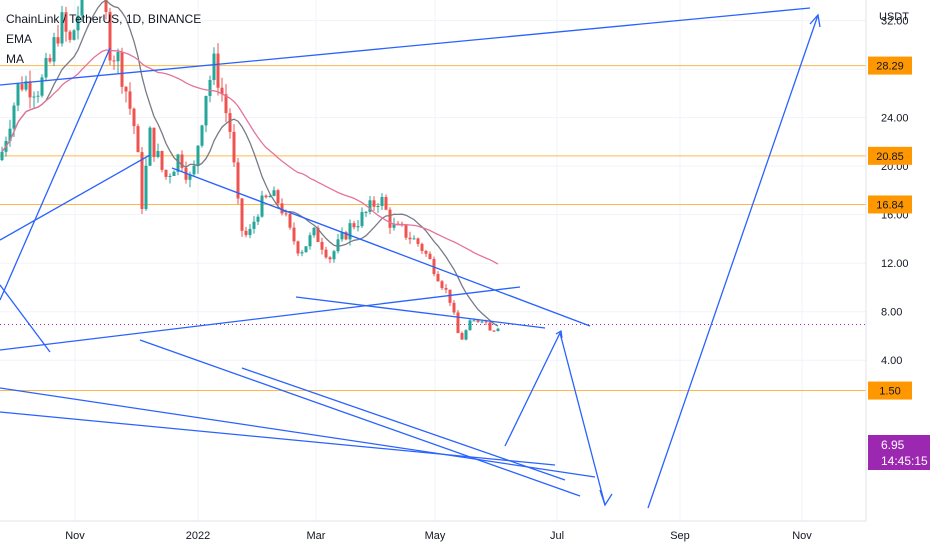 This screenshot has height=555, width=932. Describe the element at coordinates (895, 264) in the screenshot. I see `y-tick-label: 12.00` at that location.